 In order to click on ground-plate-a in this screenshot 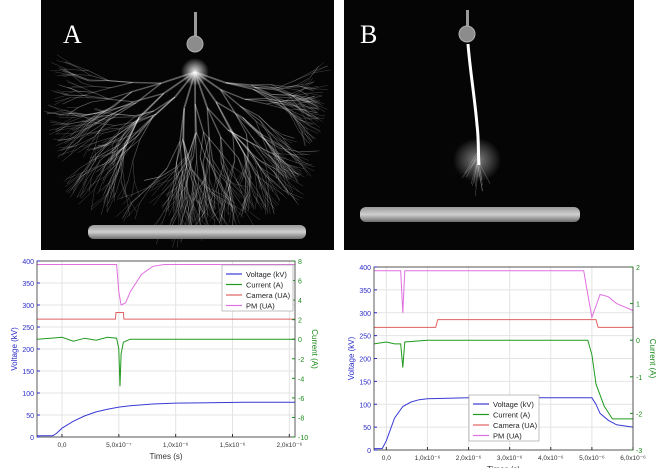, I will do `click(197, 232)`.